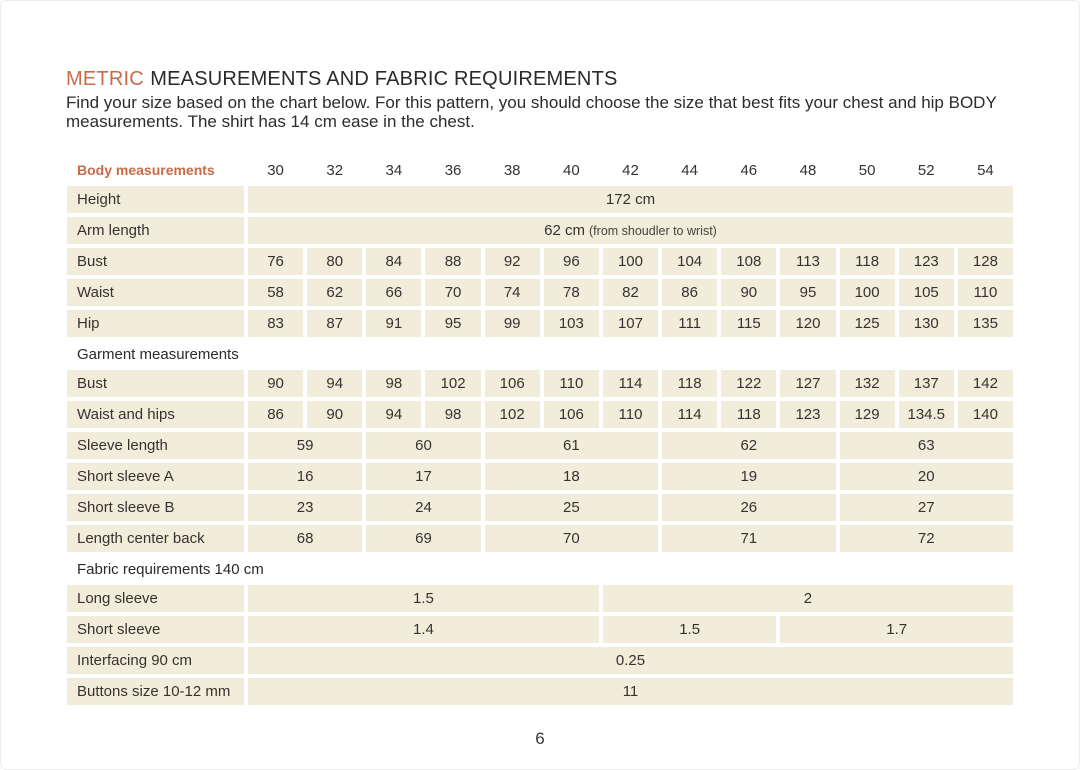 Image resolution: width=1080 pixels, height=770 pixels. I want to click on value-cell: 120, so click(808, 323).